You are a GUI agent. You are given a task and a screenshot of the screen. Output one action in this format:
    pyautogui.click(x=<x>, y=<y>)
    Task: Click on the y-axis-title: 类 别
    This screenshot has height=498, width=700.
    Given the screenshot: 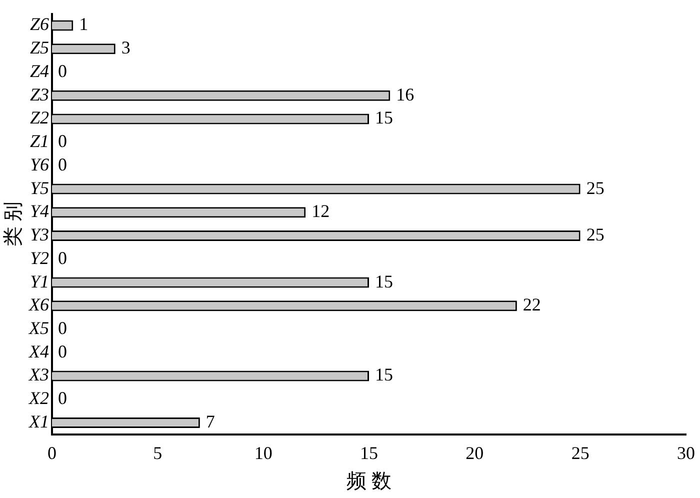 What is the action you would take?
    pyautogui.click(x=13, y=224)
    